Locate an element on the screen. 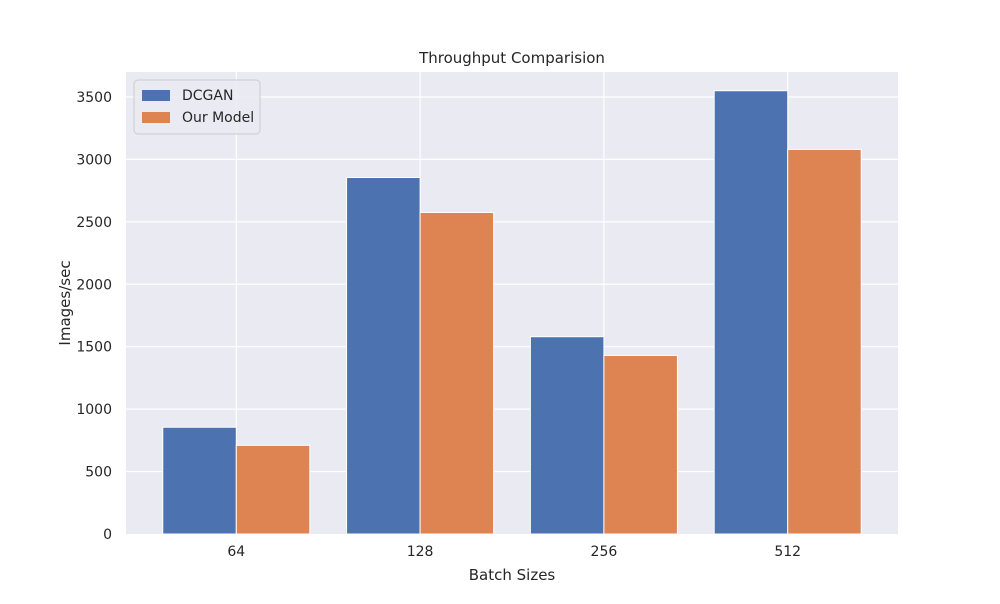  x-axis-label: Batch Sizes is located at coordinates (512, 575).